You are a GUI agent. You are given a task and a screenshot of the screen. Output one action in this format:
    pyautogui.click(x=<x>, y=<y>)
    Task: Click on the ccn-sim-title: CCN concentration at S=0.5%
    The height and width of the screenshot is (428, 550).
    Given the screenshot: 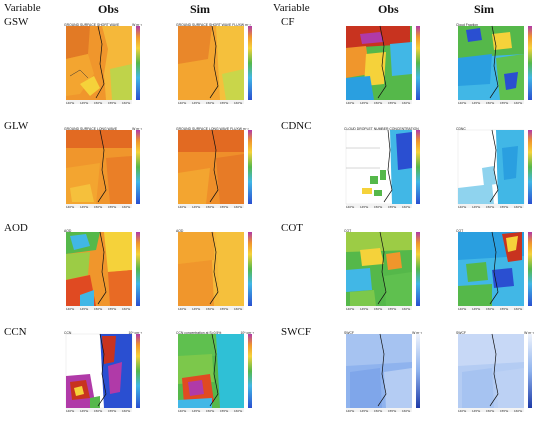 What is the action you would take?
    pyautogui.click(x=199, y=333)
    